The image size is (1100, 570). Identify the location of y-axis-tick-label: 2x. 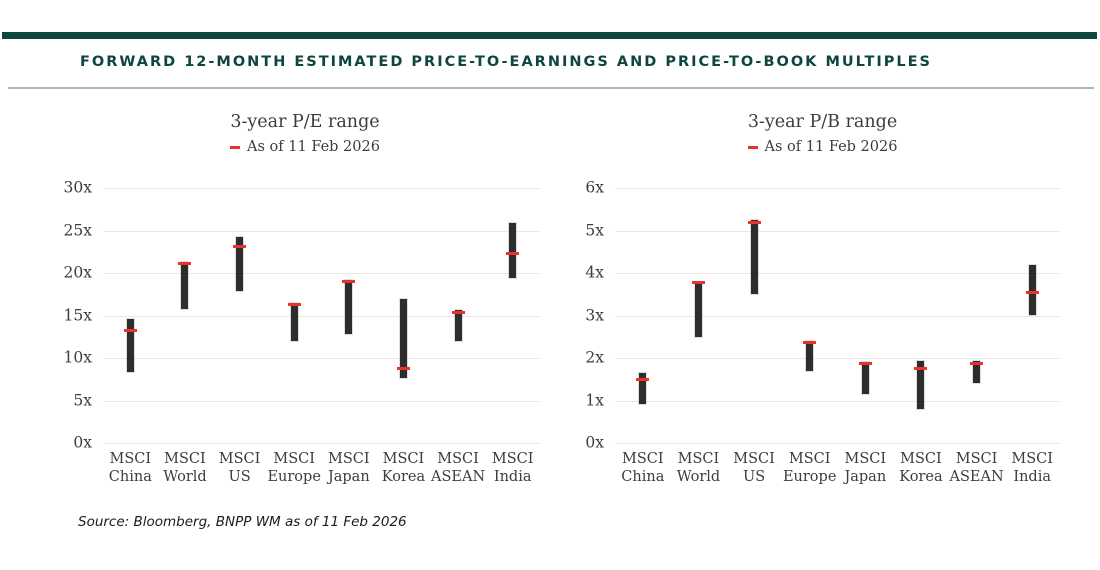
(594, 357).